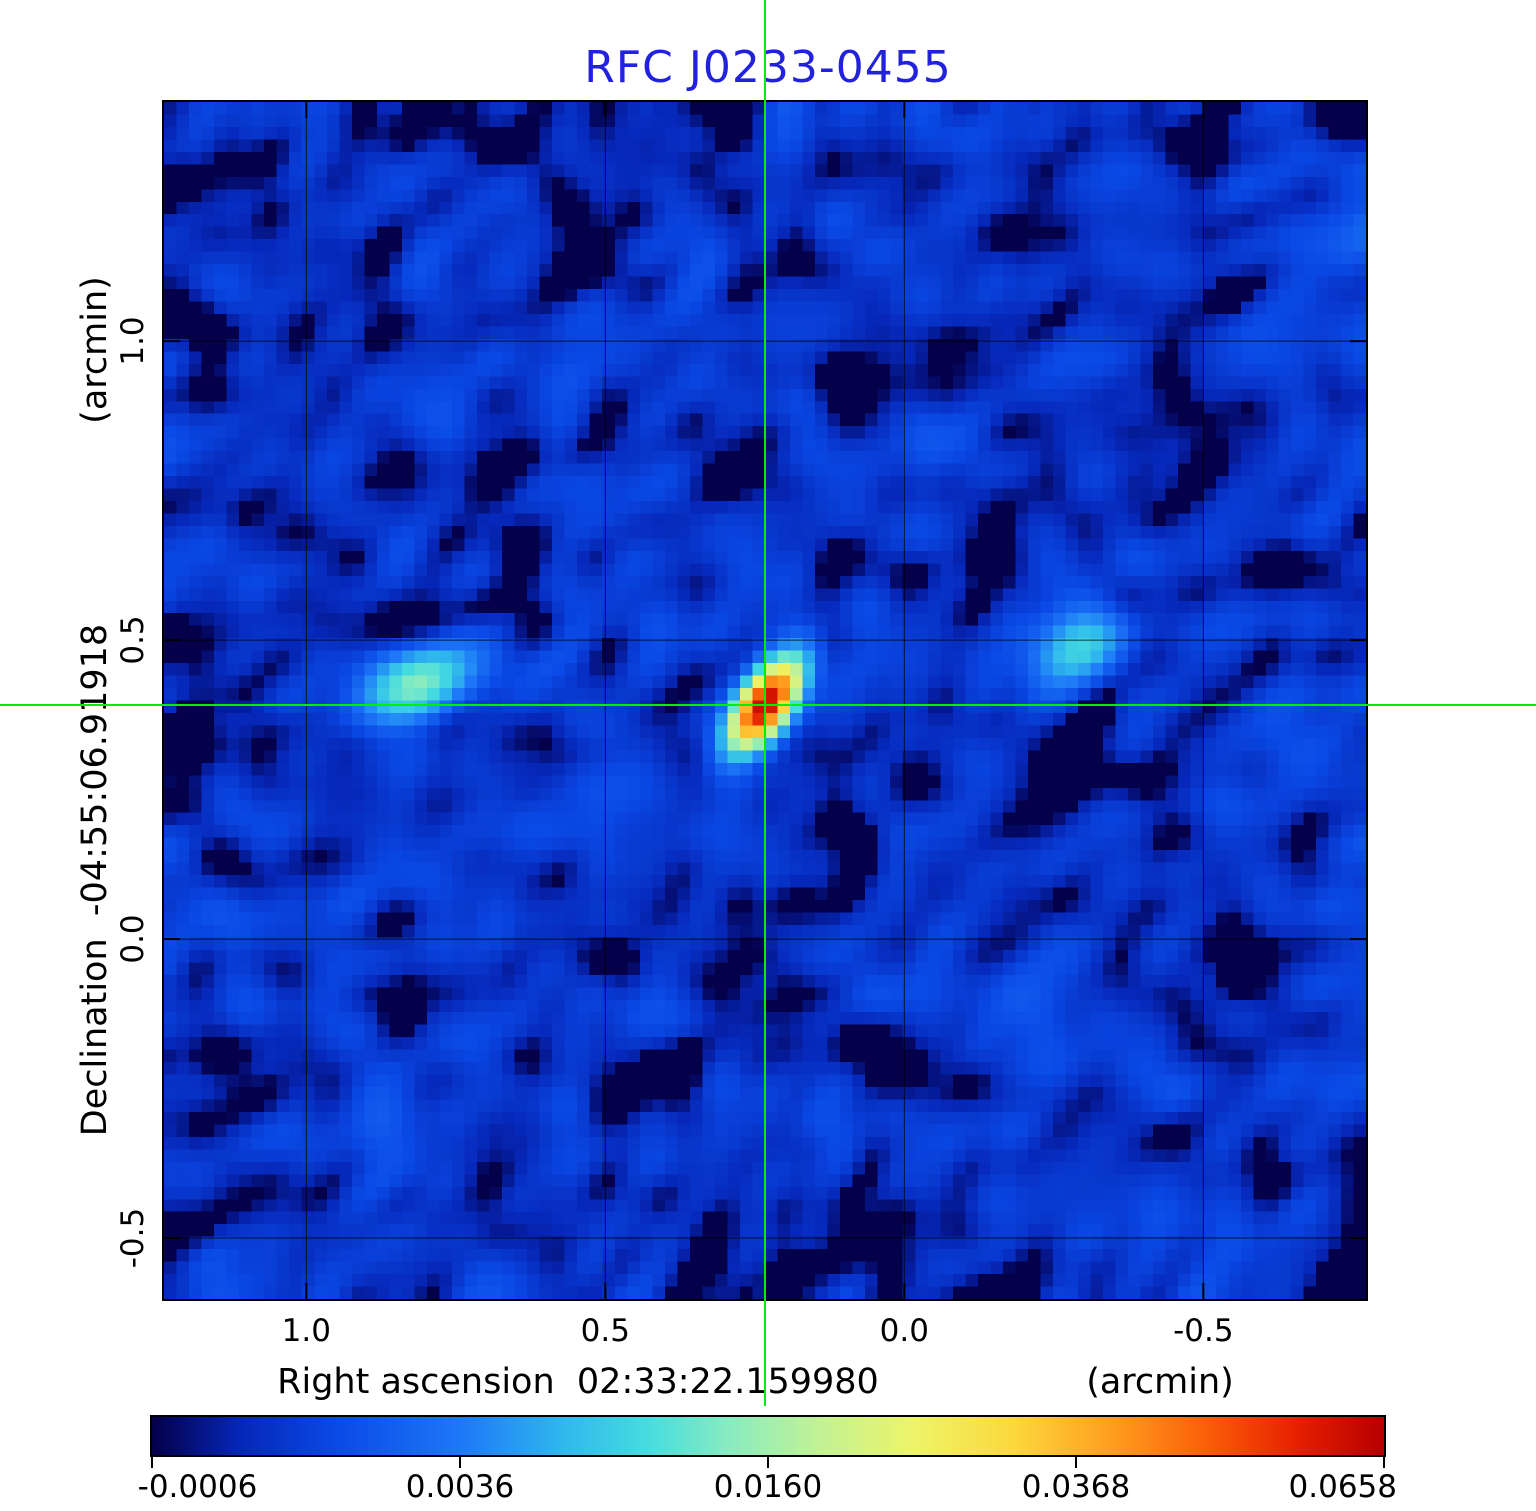  What do you see at coordinates (768, 1487) in the screenshot?
I see `colorbar-tick-label: 0.0160` at bounding box center [768, 1487].